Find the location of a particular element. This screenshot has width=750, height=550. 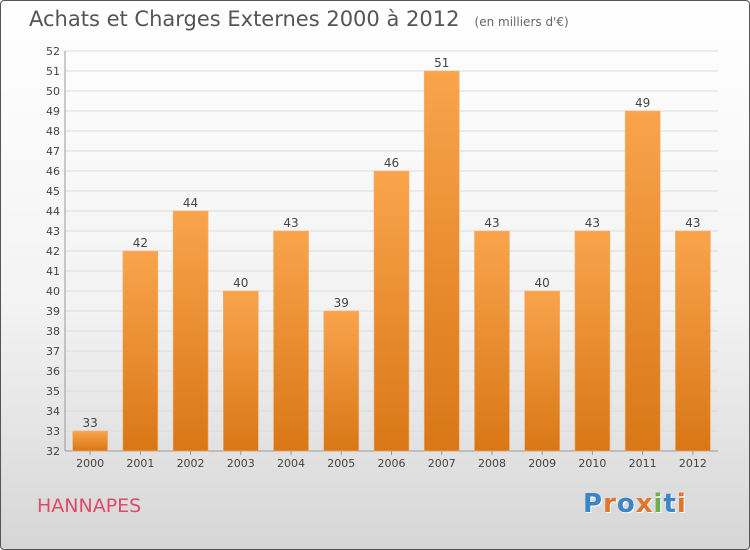

y-tick-label: 42 is located at coordinates (53, 251).